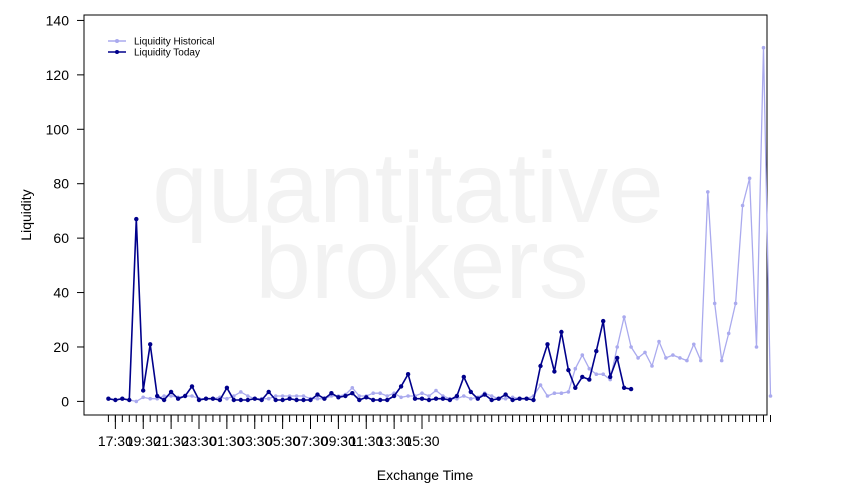  Describe the element at coordinates (65, 210) in the screenshot. I see `y-axis: 0 20 40 60 80 100 120 140` at that location.